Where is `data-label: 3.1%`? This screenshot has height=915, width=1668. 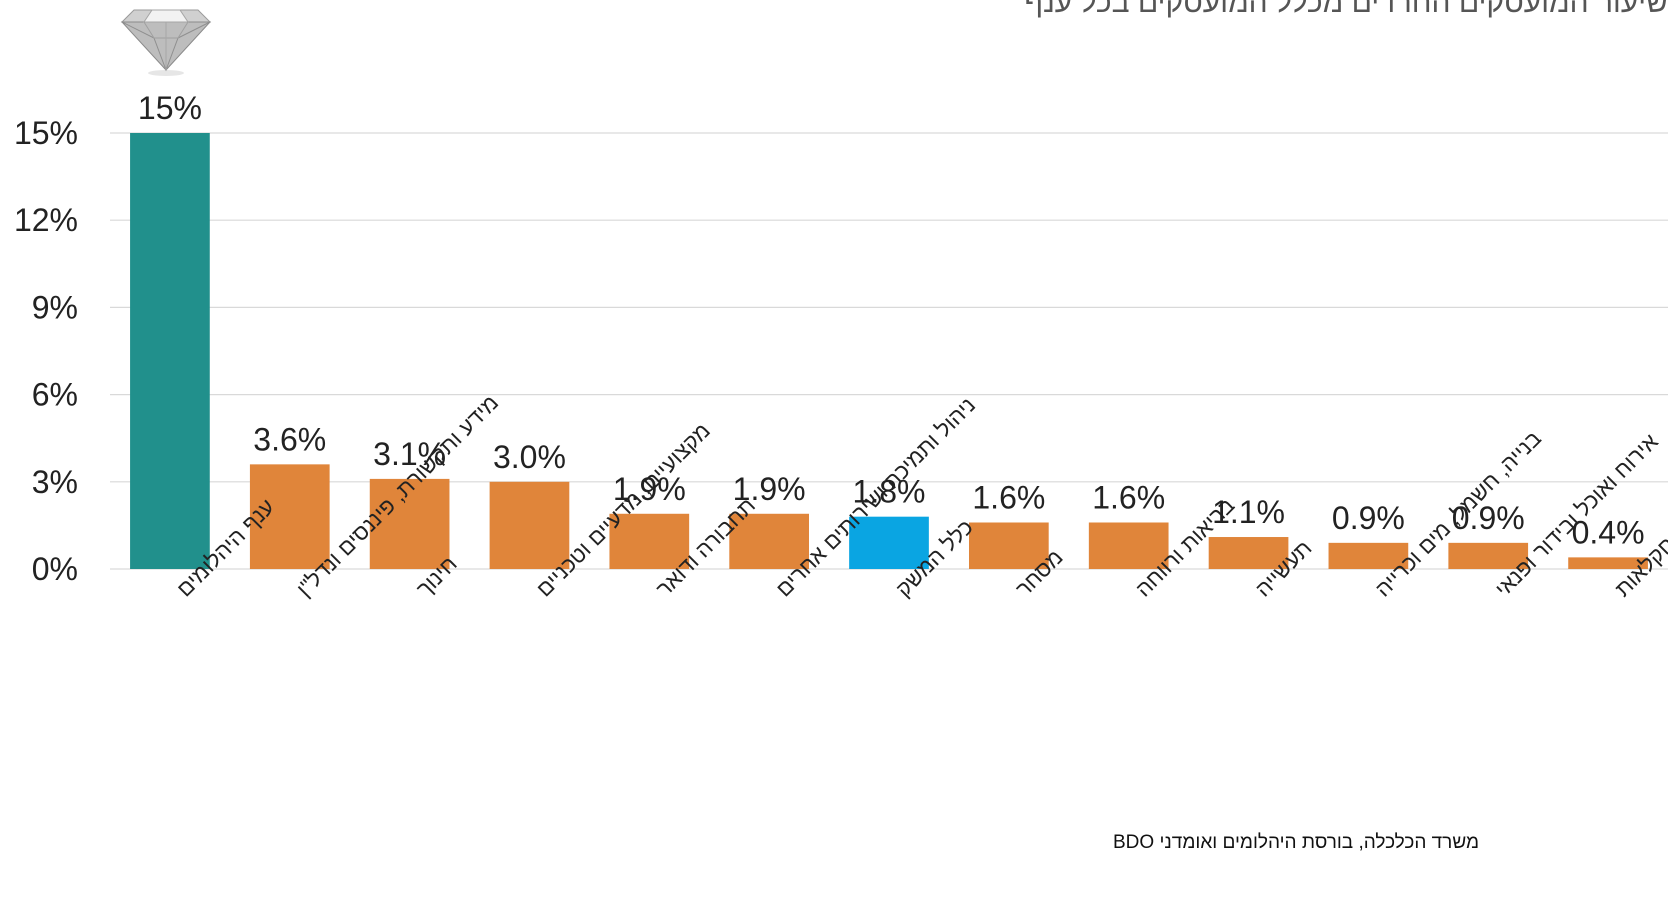
data-label: 3.1% is located at coordinates (409, 454).